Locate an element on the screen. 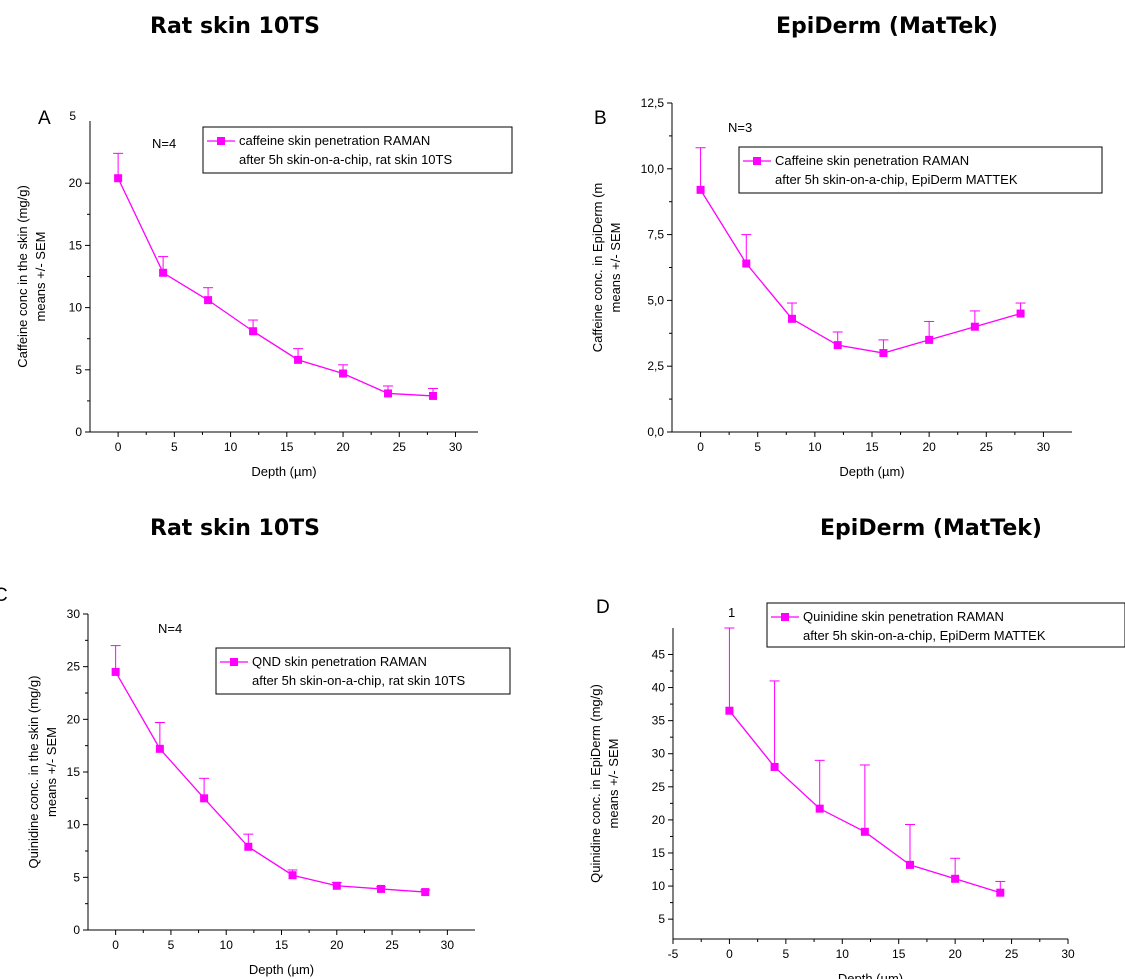  y-tick-label: 5,0 is located at coordinates (655, 300).